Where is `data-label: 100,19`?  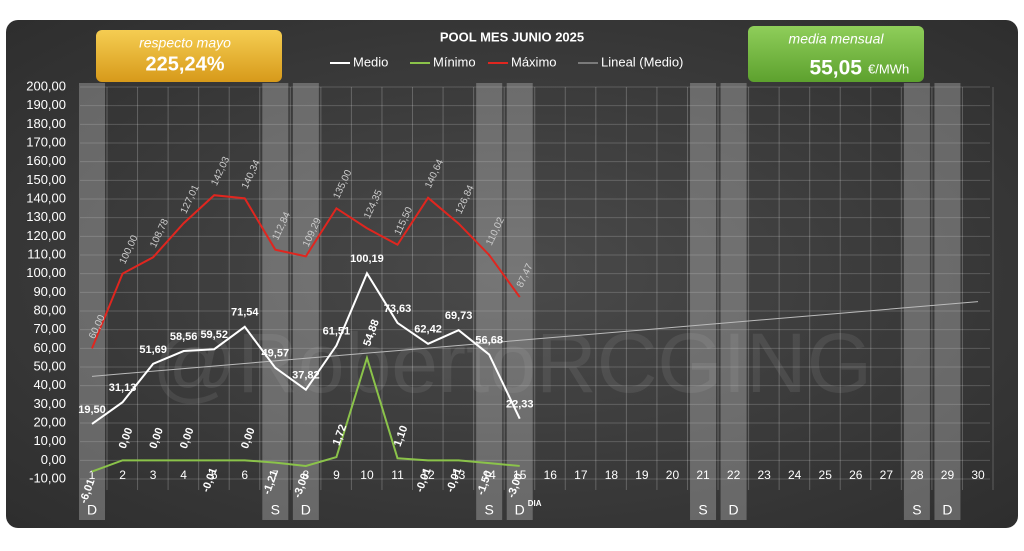
data-label: 100,19 is located at coordinates (367, 259).